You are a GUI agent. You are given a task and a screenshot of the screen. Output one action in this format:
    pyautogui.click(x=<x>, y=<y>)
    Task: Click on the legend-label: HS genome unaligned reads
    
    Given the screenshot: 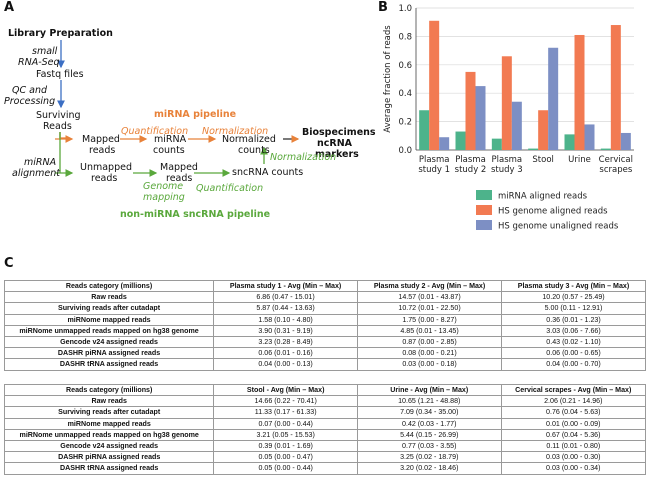 What is the action you would take?
    pyautogui.click(x=558, y=227)
    